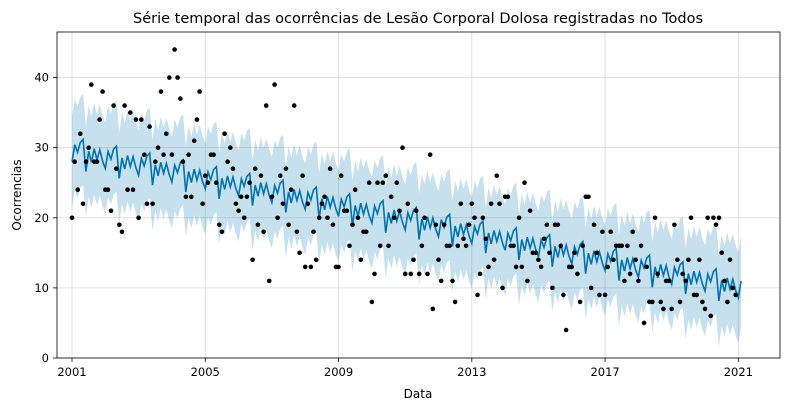 This screenshot has width=789, height=411. What do you see at coordinates (205, 372) in the screenshot?
I see `x-tick-label: 2005` at bounding box center [205, 372].